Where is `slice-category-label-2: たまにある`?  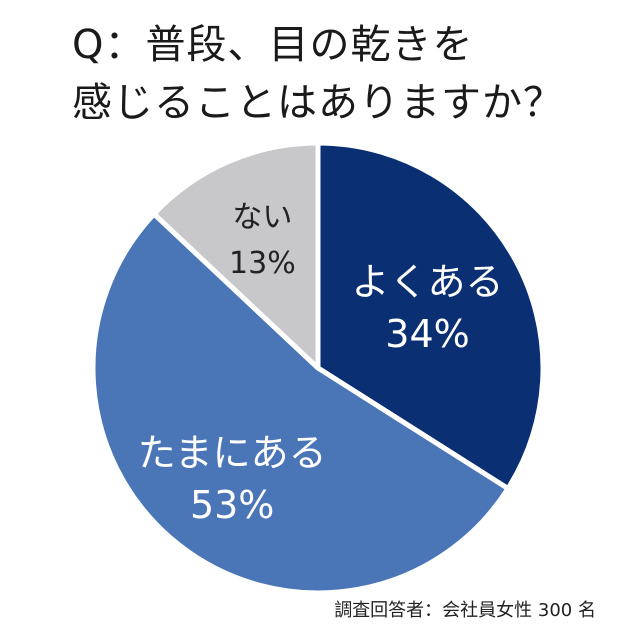 slice-category-label-2: たまにある is located at coordinates (232, 453).